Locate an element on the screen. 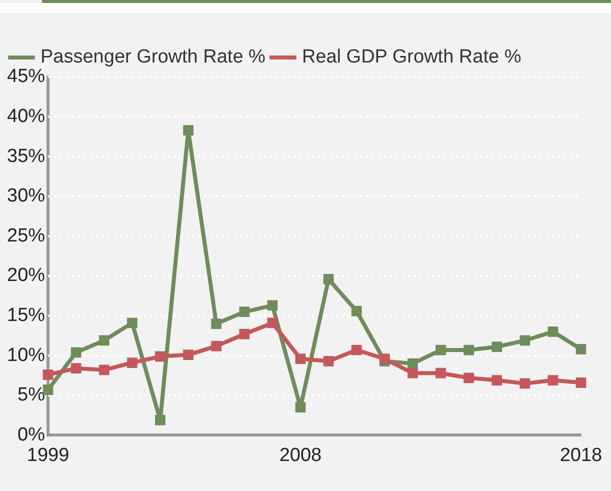 The height and width of the screenshot is (491, 611). y-tick-label: 15% is located at coordinates (26, 315).